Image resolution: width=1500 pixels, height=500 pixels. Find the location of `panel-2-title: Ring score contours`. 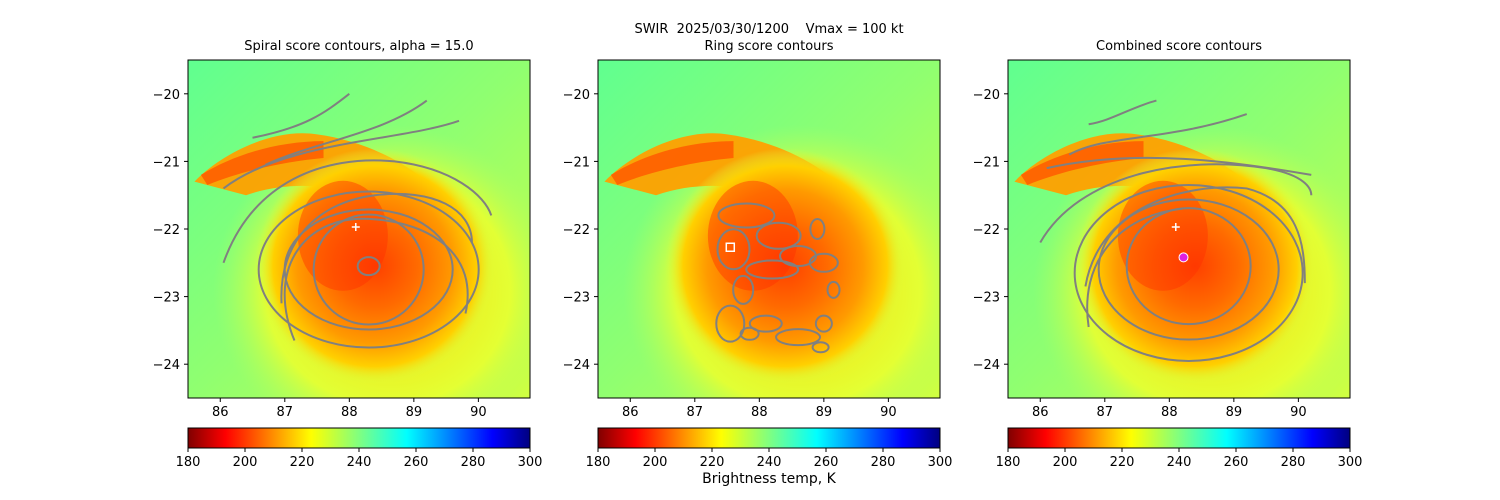

panel-2-title: Ring score contours is located at coordinates (769, 46).